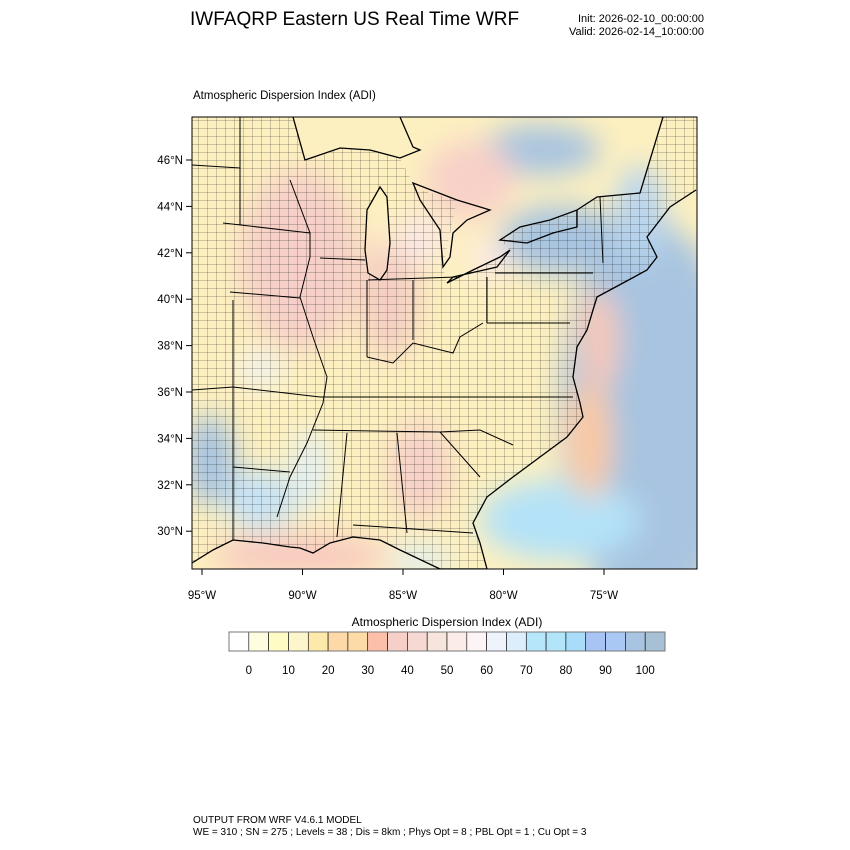  I want to click on lat-tick-label: 32°N, so click(170, 486).